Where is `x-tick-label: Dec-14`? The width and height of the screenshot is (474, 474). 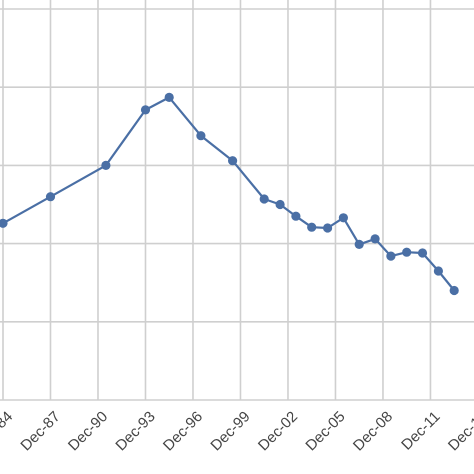
x-tick-label: Dec-14 is located at coordinates (459, 431).